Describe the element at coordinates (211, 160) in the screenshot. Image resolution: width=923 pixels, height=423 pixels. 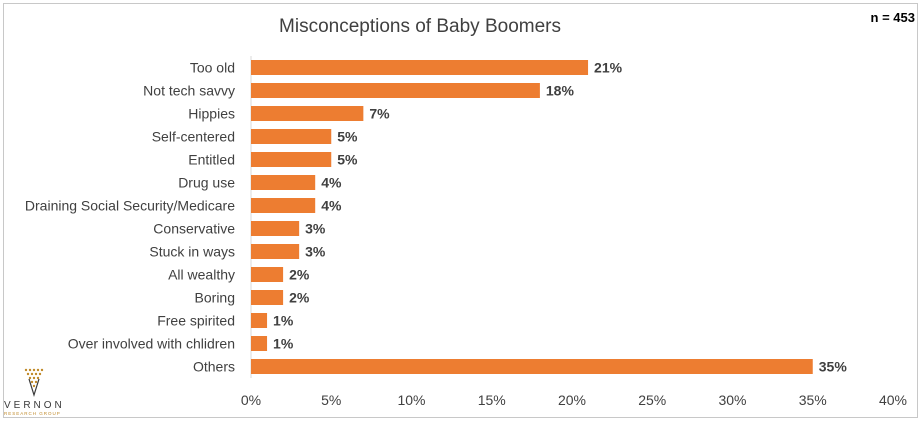
I see `category-label: Entitled` at that location.